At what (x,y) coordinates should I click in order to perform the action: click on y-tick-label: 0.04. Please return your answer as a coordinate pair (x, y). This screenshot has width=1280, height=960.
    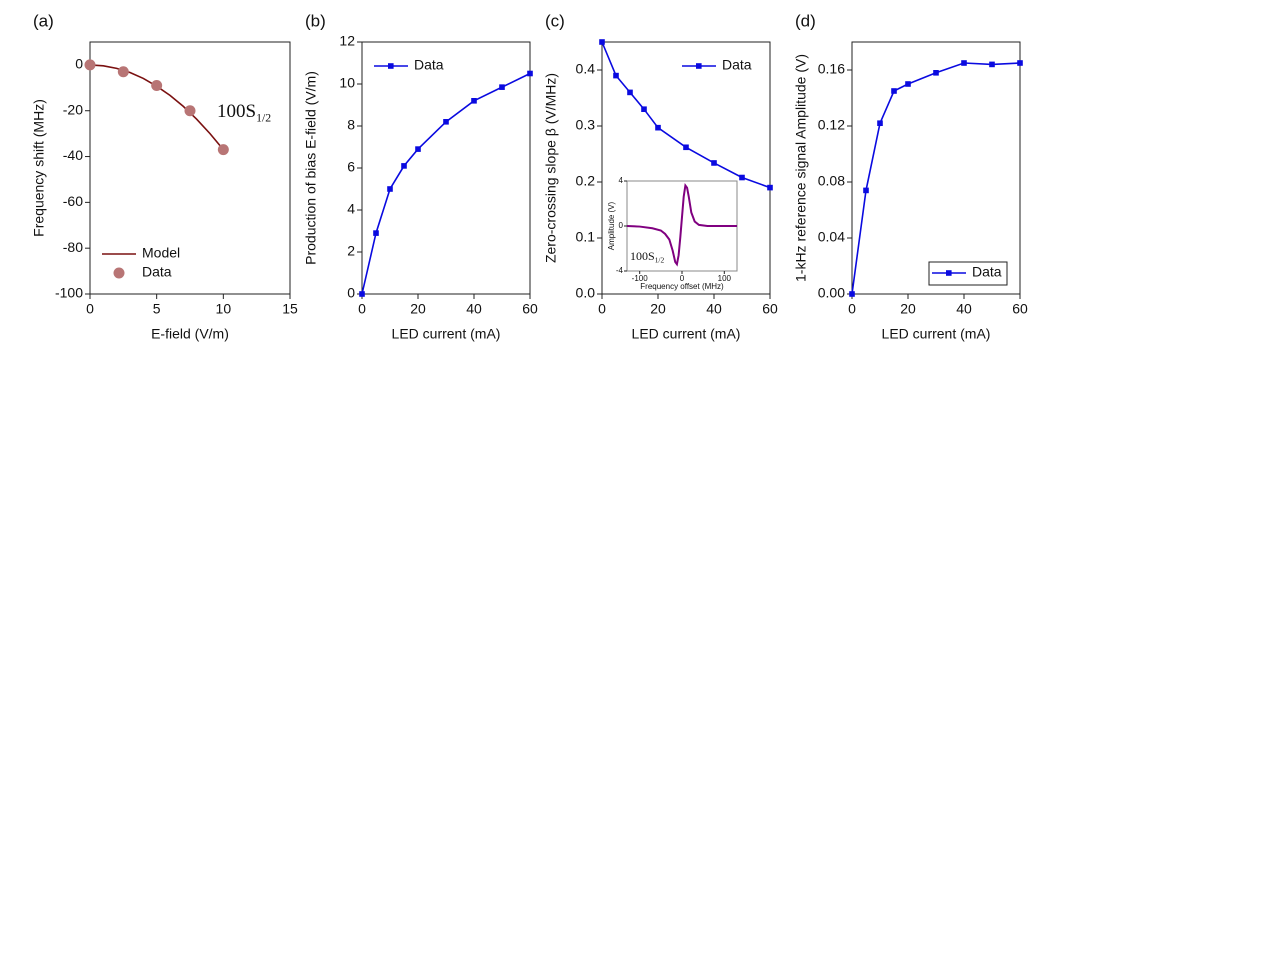
    Looking at the image, I should click on (831, 237).